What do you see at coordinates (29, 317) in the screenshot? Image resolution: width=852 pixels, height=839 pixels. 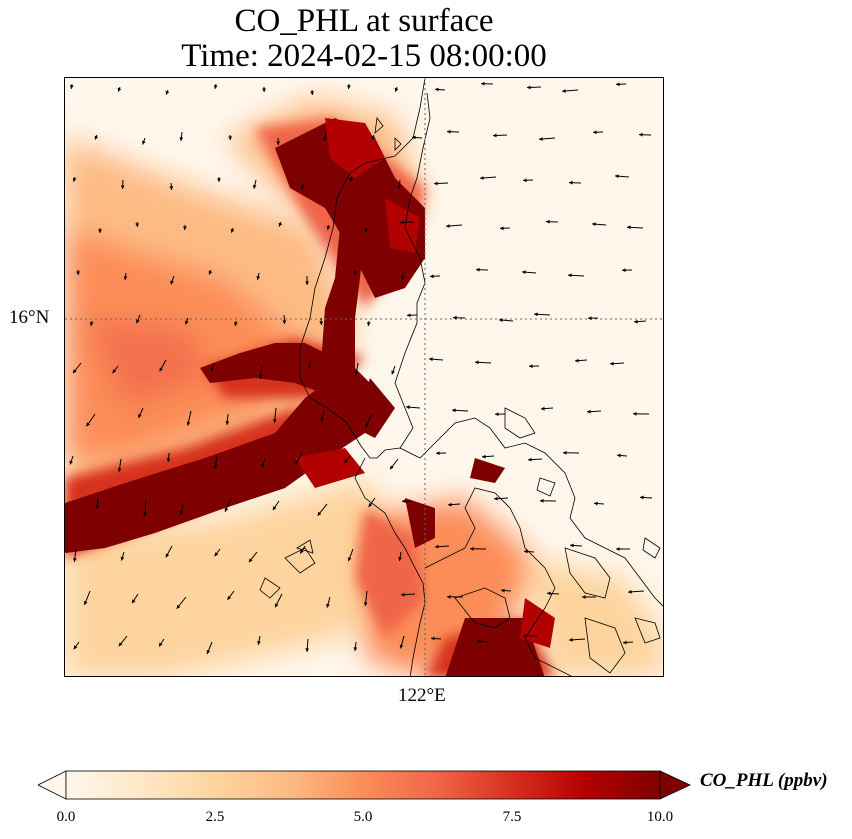 I see `lat-tick-16n: 16°N` at bounding box center [29, 317].